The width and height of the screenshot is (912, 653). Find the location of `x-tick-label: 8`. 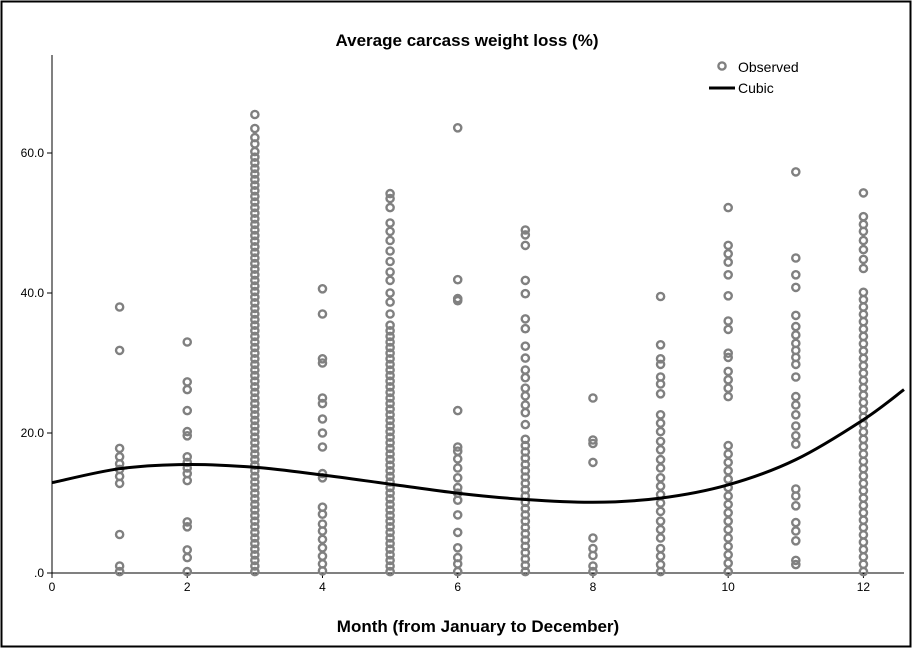

x-tick-label: 8 is located at coordinates (593, 587).